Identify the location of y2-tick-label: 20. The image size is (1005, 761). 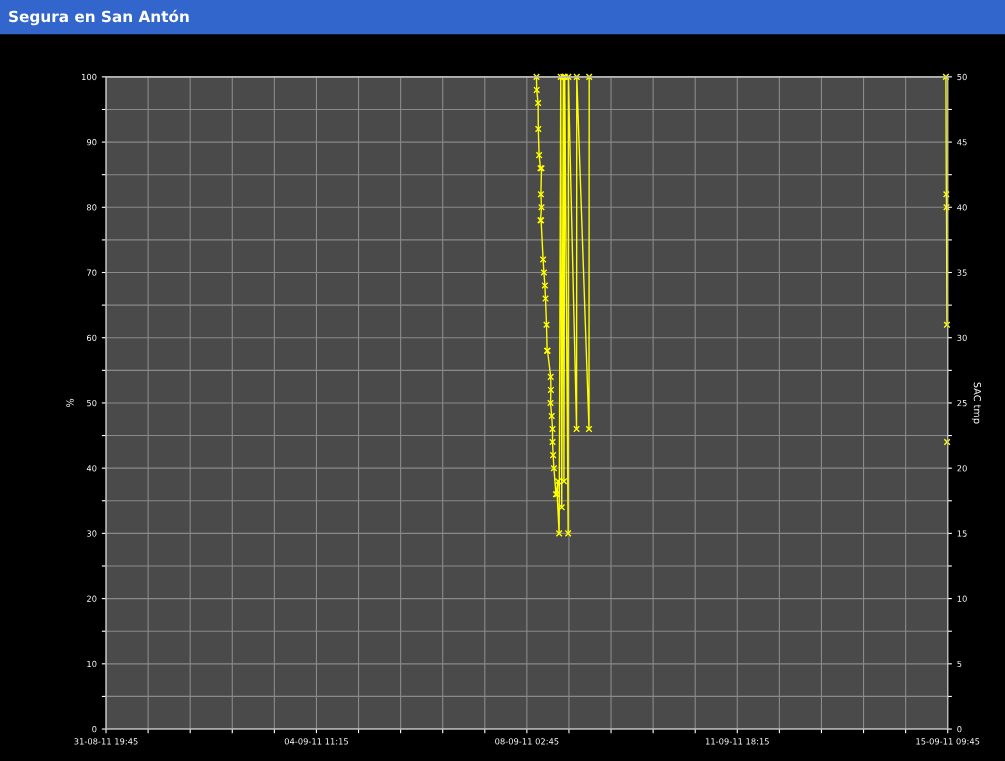
(962, 468).